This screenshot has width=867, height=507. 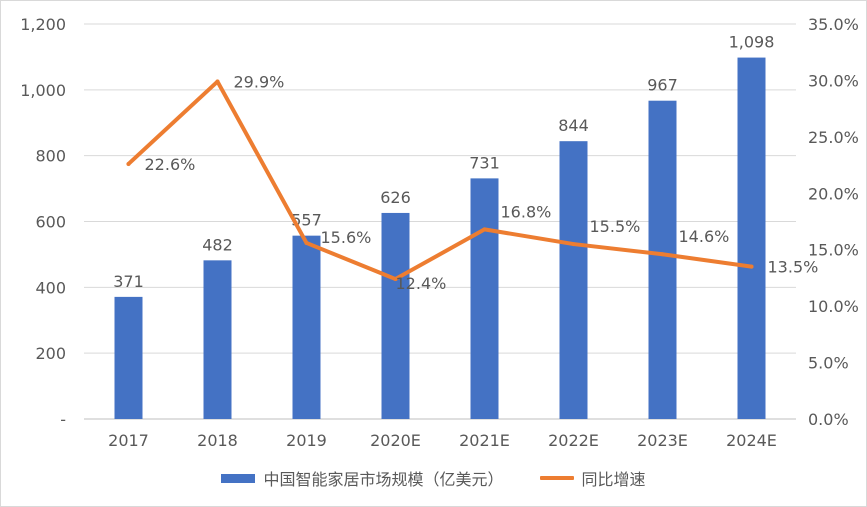 I want to click on legend-item-line: 同比增速, so click(x=592, y=478).